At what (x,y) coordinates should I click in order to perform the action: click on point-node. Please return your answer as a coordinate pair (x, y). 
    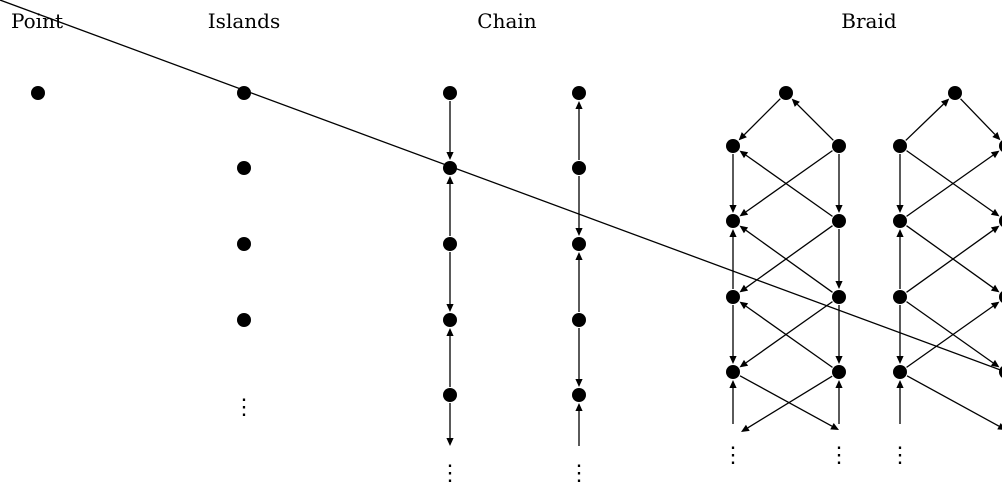
    Looking at the image, I should click on (38, 93).